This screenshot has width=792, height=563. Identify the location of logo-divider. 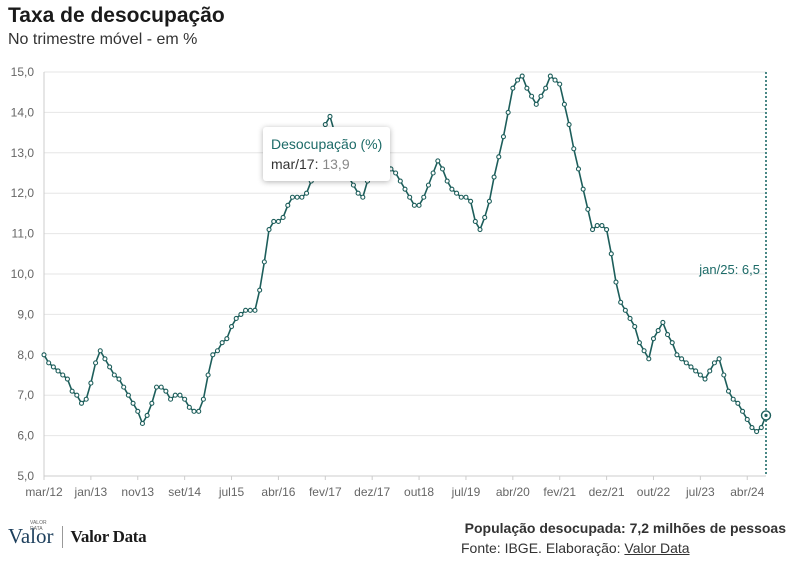
(62, 536).